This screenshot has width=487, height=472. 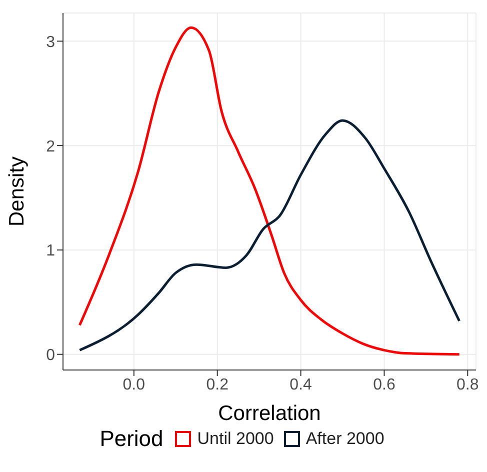 I want to click on y-tick-label: 0, so click(x=51, y=355).